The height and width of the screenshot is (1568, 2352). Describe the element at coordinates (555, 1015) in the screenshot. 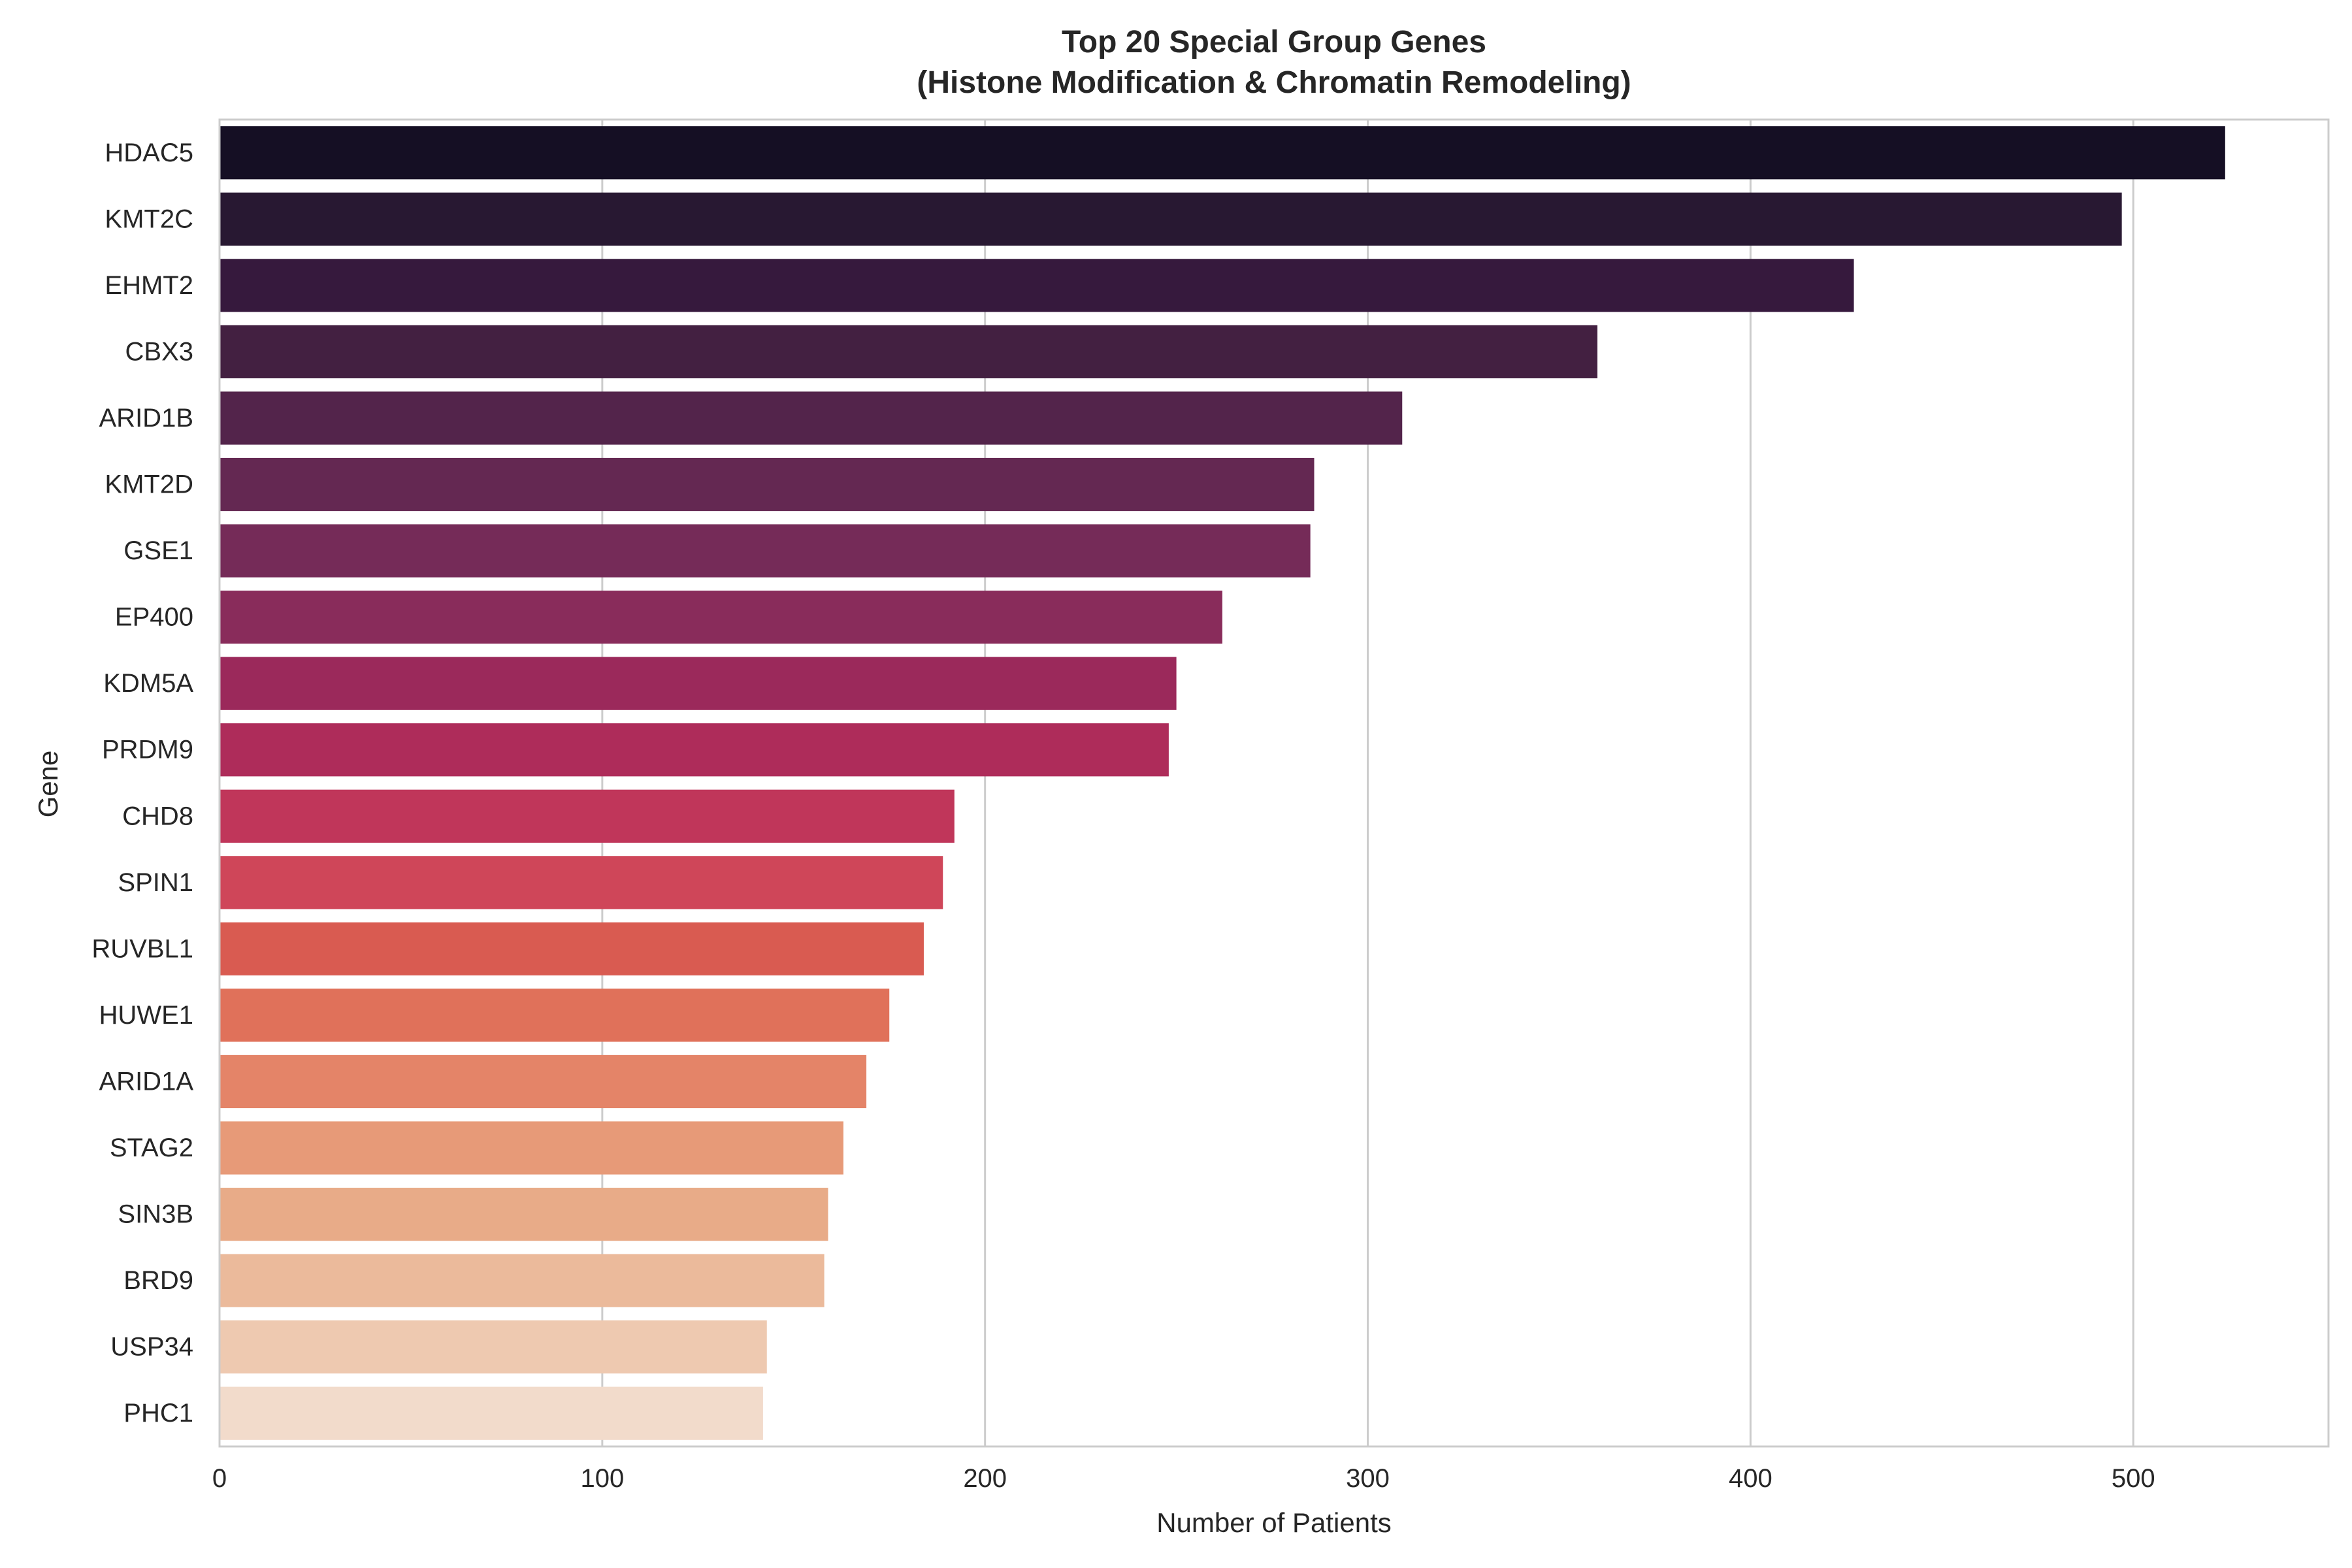

I see `bar-huwe1` at that location.